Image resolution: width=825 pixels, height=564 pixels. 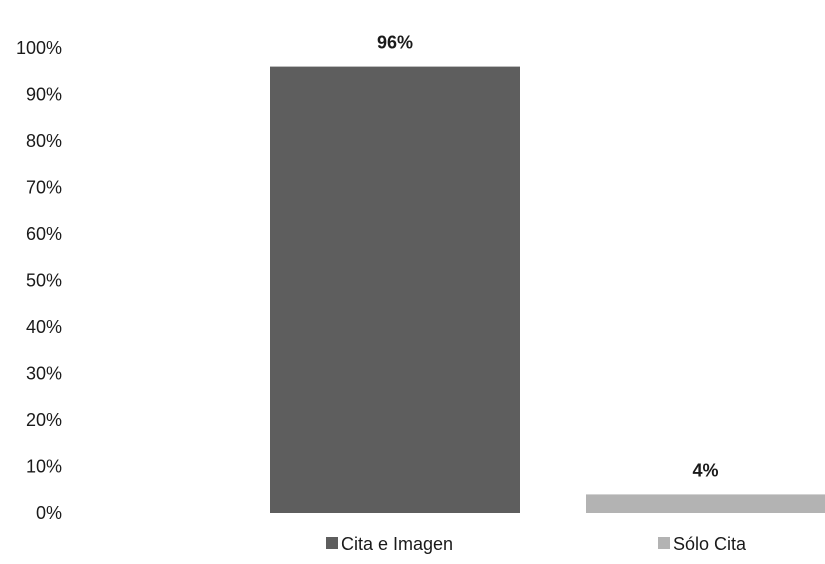 What do you see at coordinates (49, 513) in the screenshot?
I see `y-tick-label: 0%` at bounding box center [49, 513].